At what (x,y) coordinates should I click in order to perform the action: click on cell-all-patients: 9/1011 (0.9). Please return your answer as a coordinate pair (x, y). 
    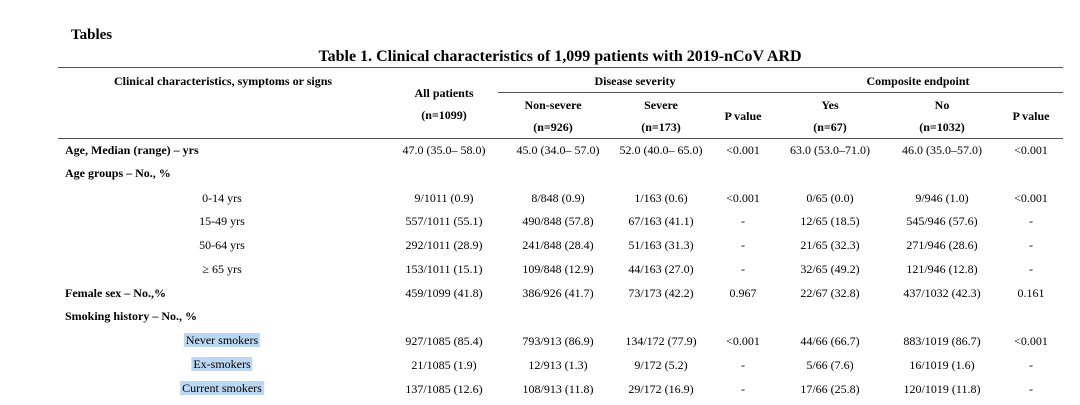
    Looking at the image, I should click on (444, 198).